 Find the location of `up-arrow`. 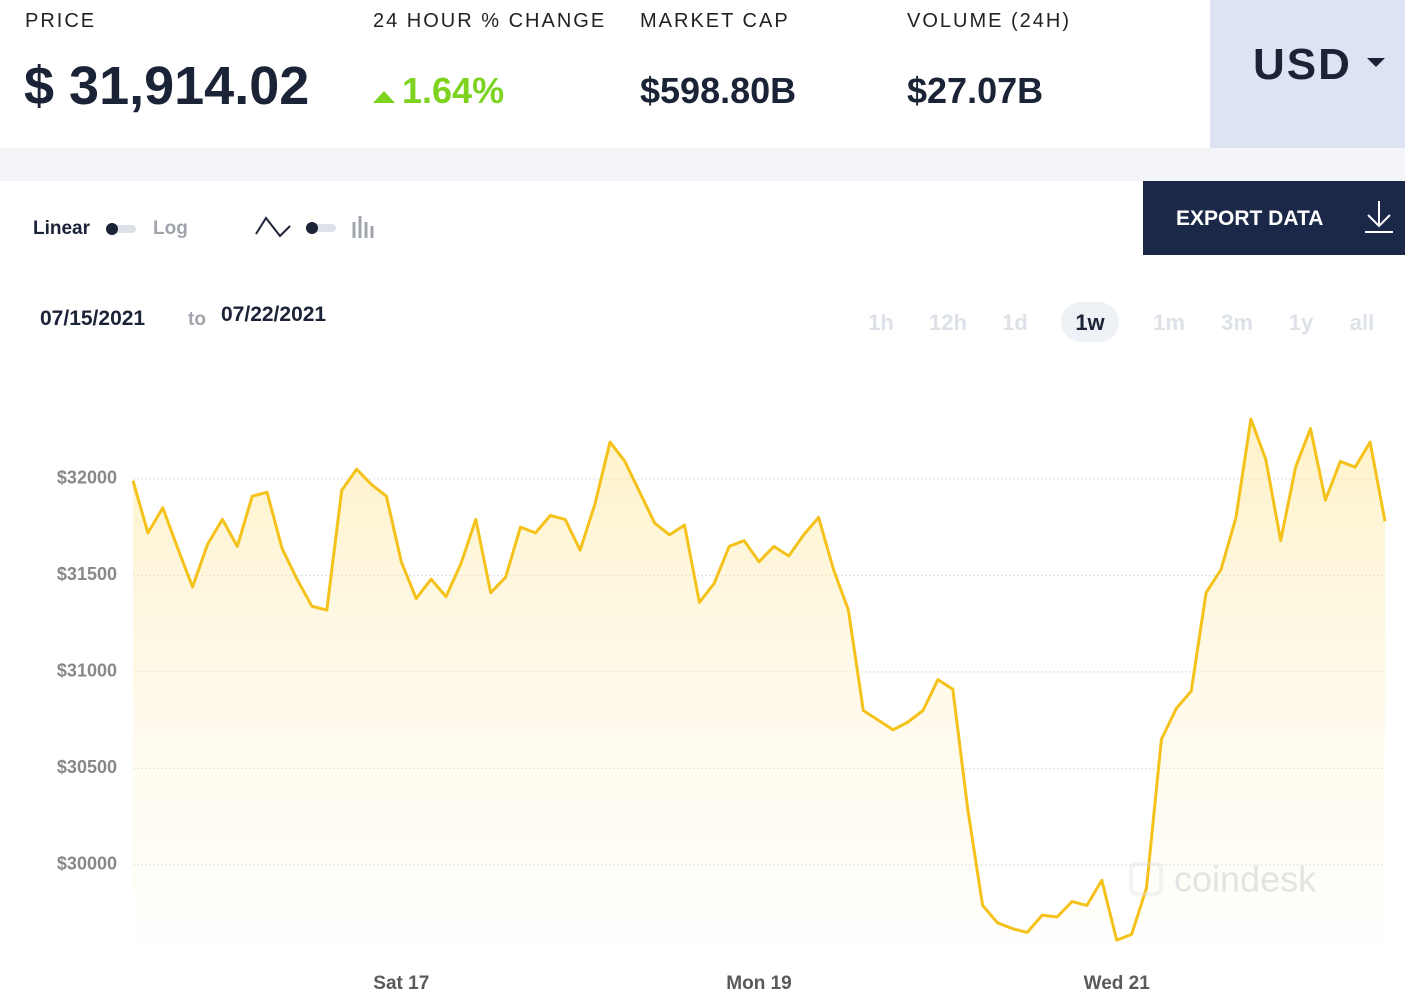

up-arrow is located at coordinates (384, 97).